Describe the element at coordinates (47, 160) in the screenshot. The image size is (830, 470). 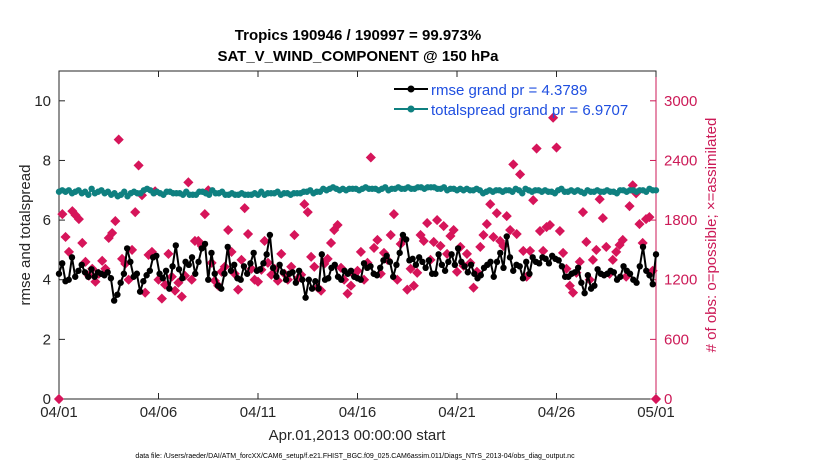
I see `left-tick-label: 8` at that location.